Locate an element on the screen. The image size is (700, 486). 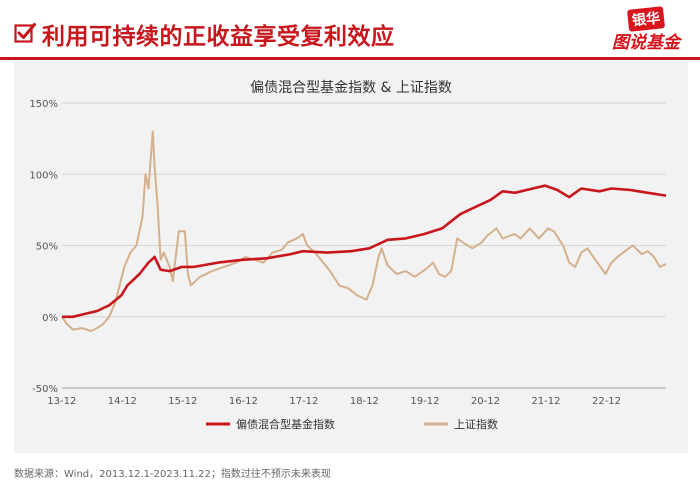
x-tick-label: 18-12 is located at coordinates (364, 401).